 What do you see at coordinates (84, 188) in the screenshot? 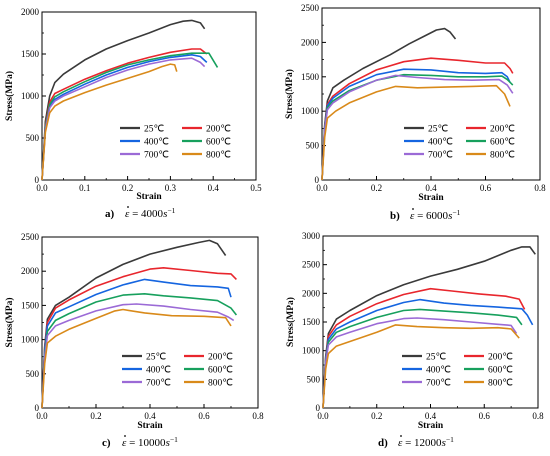
I see `x-tick-label: 0.1` at bounding box center [84, 188].